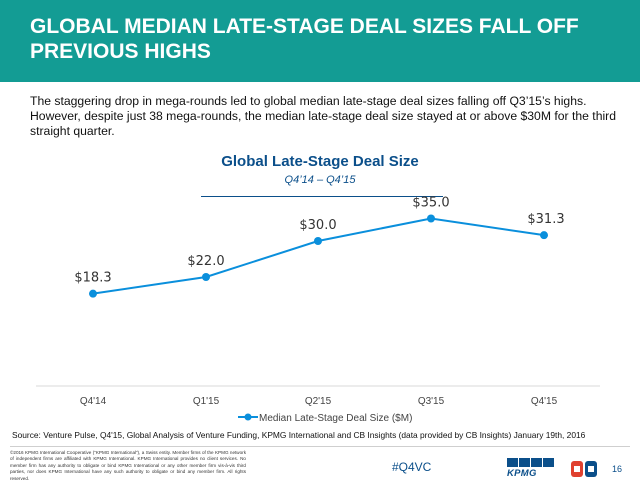 This screenshot has height=495, width=640. What do you see at coordinates (322, 196) in the screenshot?
I see `chart-title-rule` at bounding box center [322, 196].